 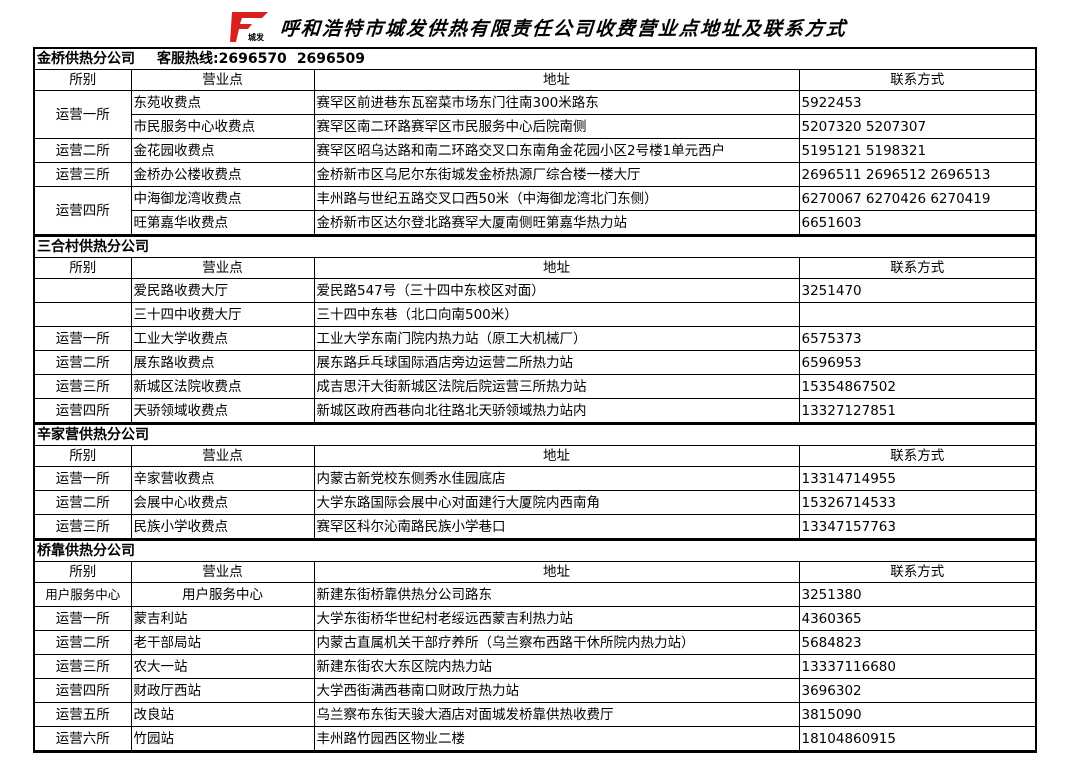 What do you see at coordinates (222, 502) in the screenshot?
I see `service-point-name: 会展中心收费点` at bounding box center [222, 502].